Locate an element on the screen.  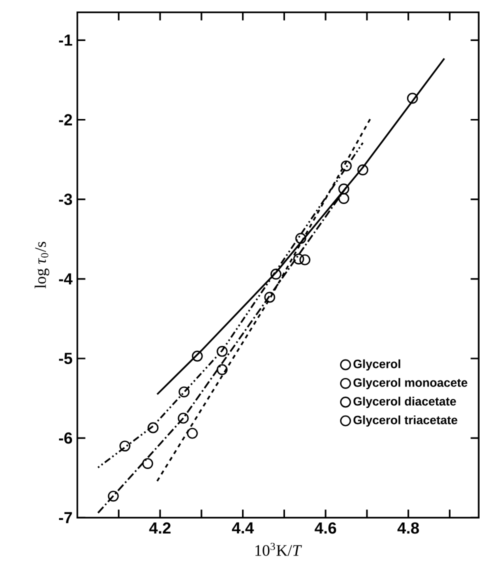
x-tick-label: 4.2 is located at coordinates (160, 528).